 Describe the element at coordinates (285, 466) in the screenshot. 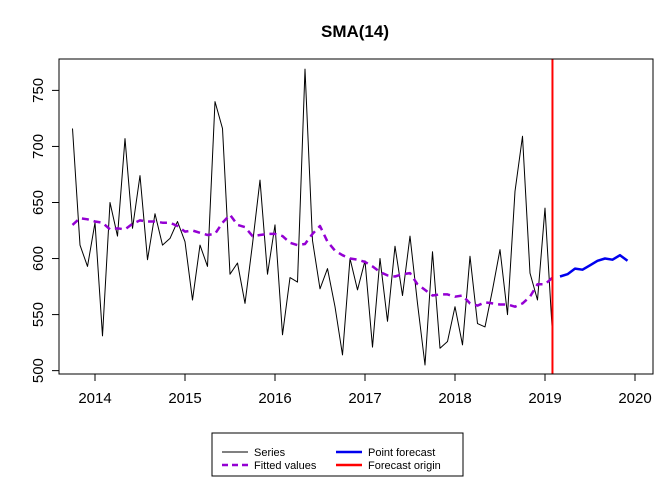

I see `legend-label-fitted: Fitted values` at that location.